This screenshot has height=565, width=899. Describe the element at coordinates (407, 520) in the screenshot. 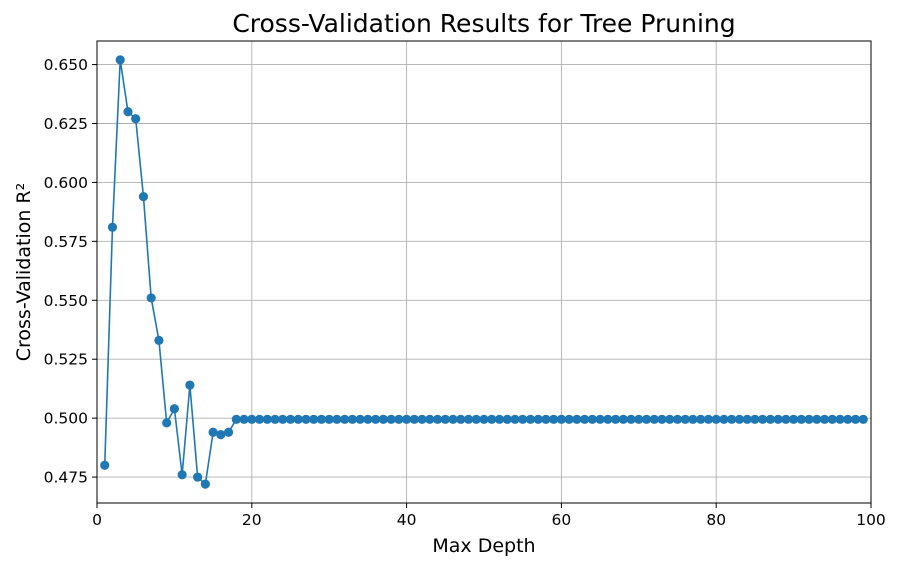

I see `x-tick-label: 40` at that location.